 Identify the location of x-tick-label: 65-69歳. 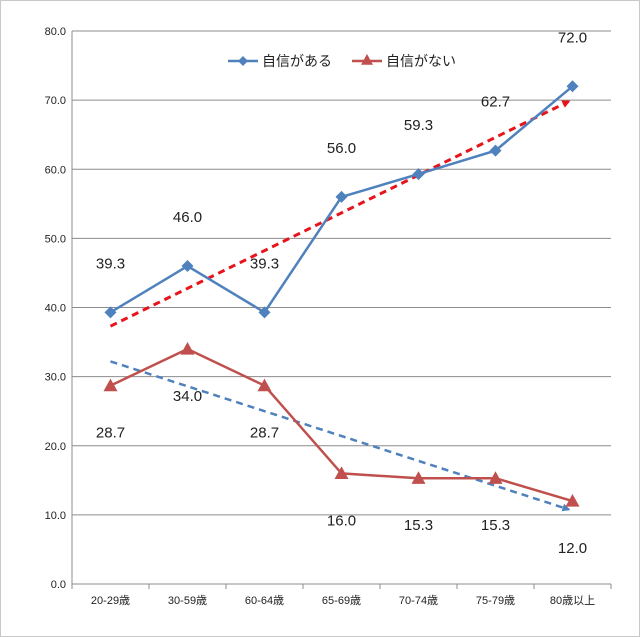
(341, 600).